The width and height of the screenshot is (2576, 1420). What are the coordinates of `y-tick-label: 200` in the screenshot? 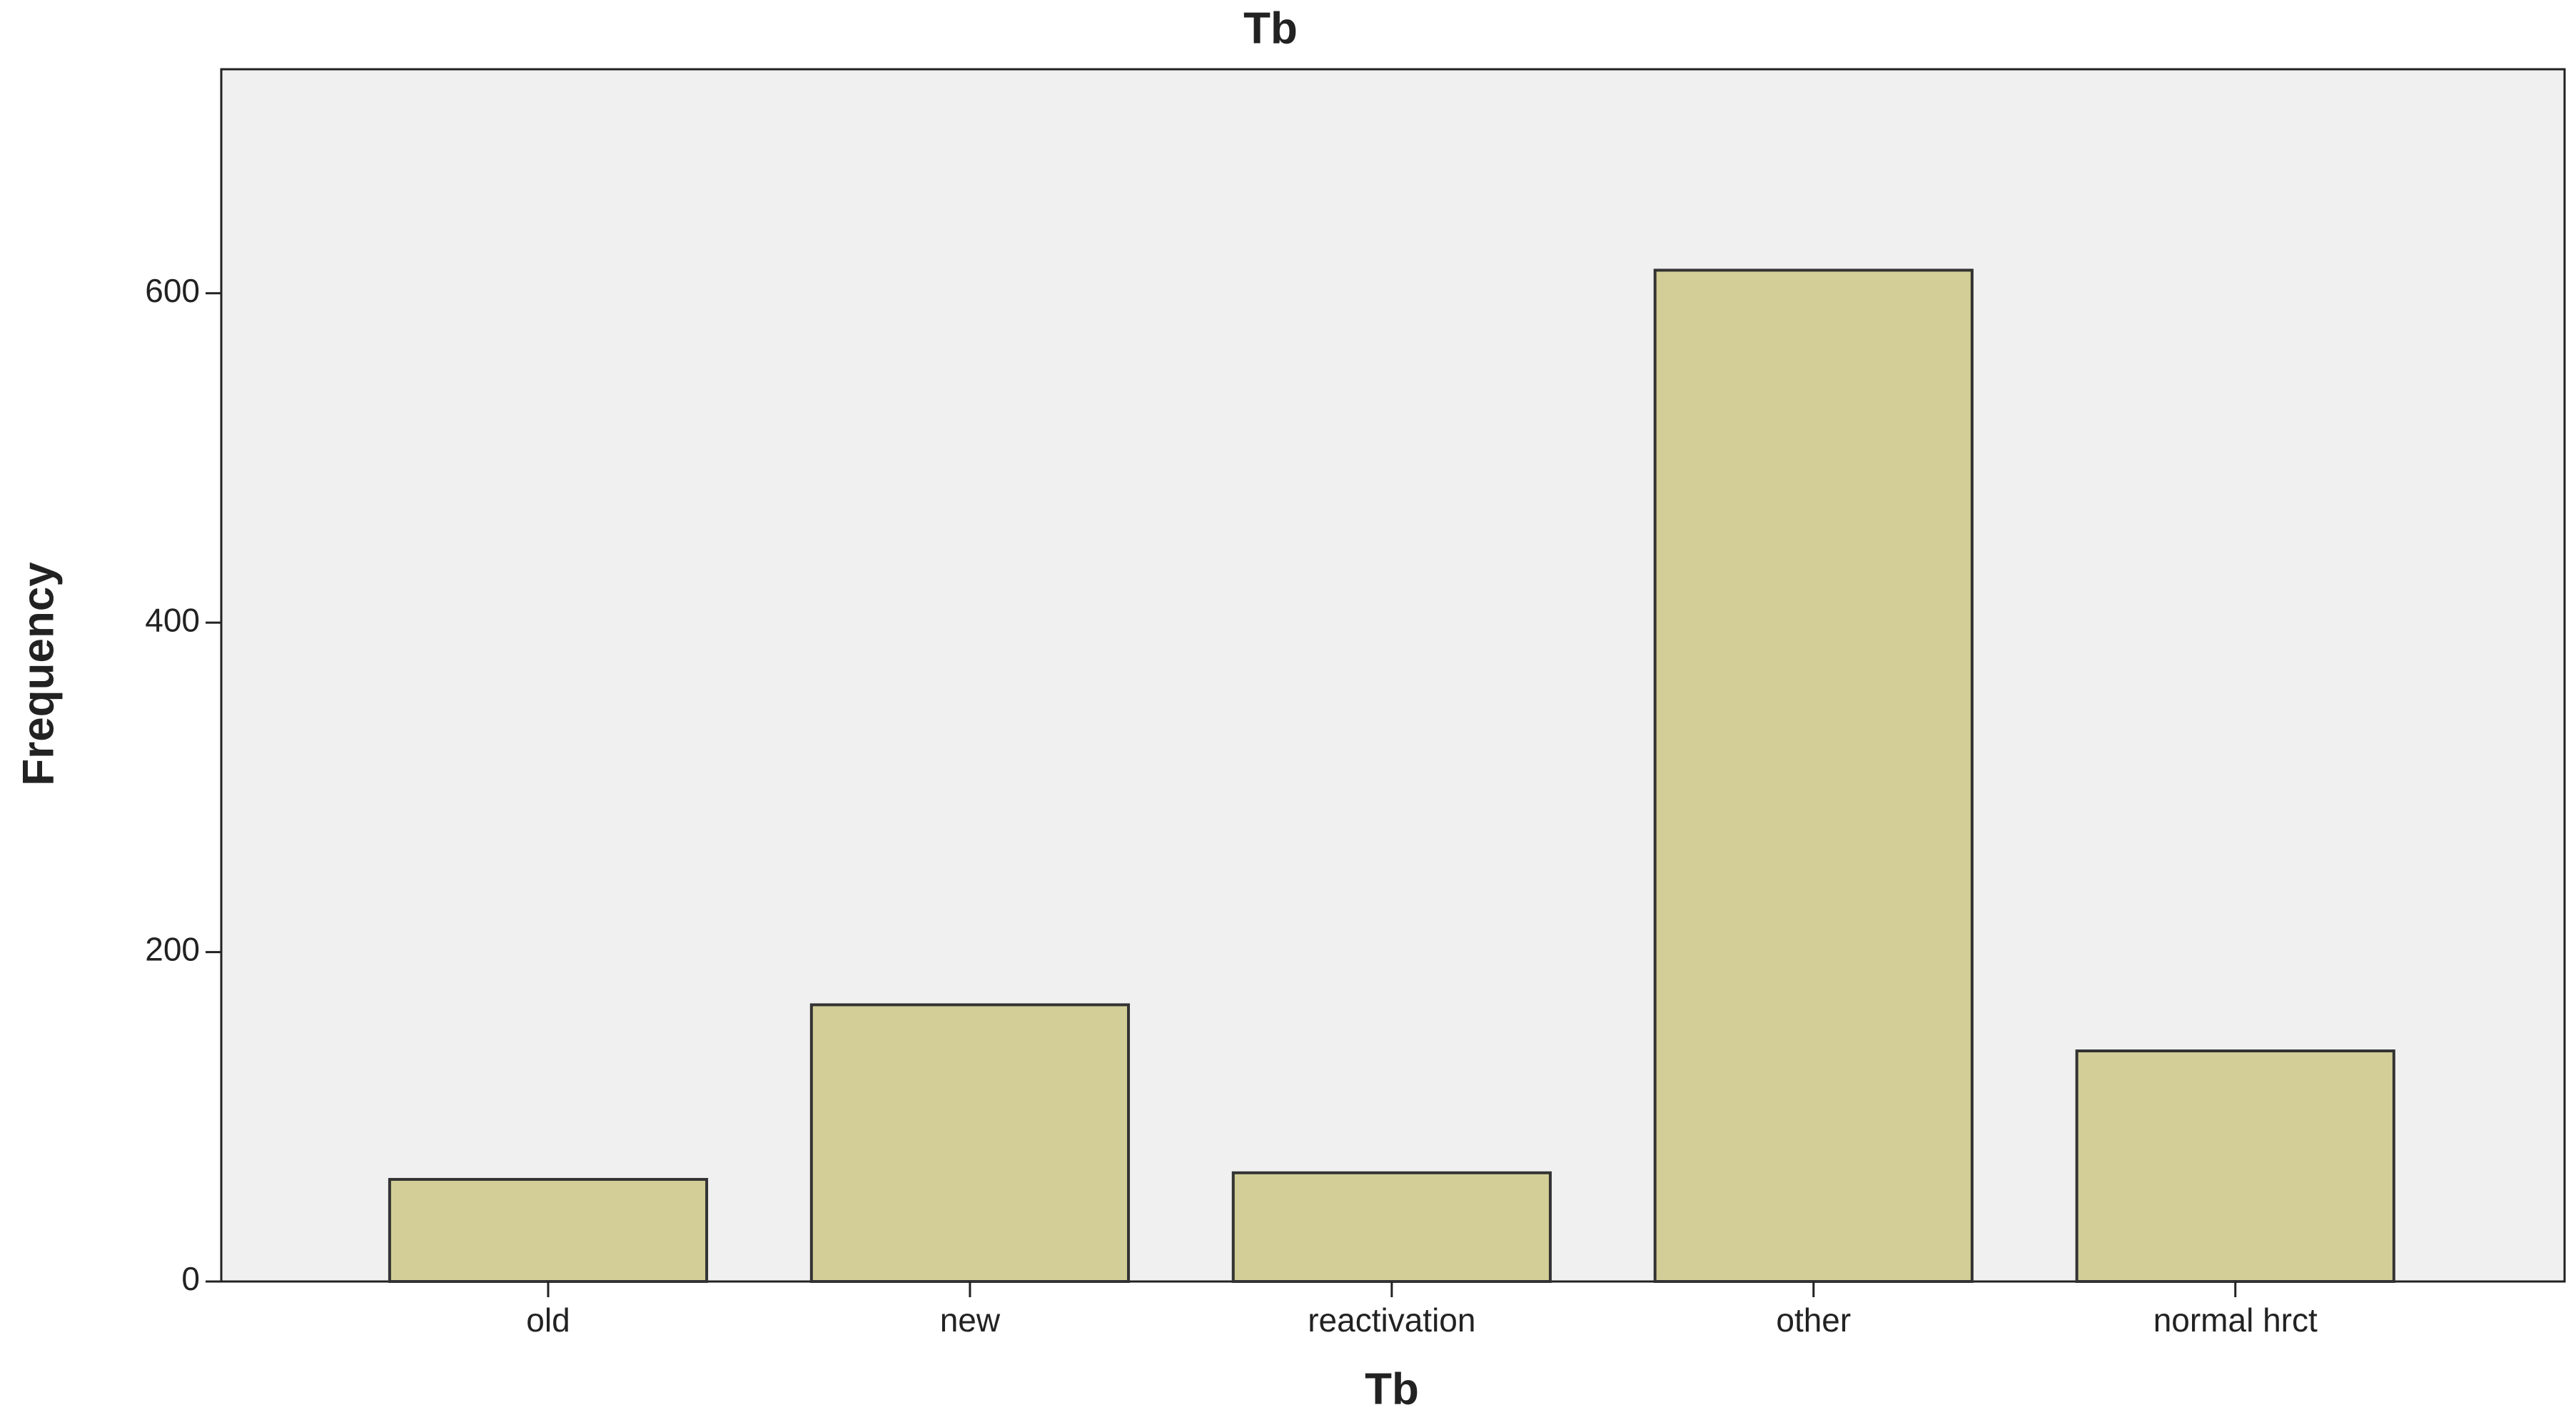 It's located at (172, 949).